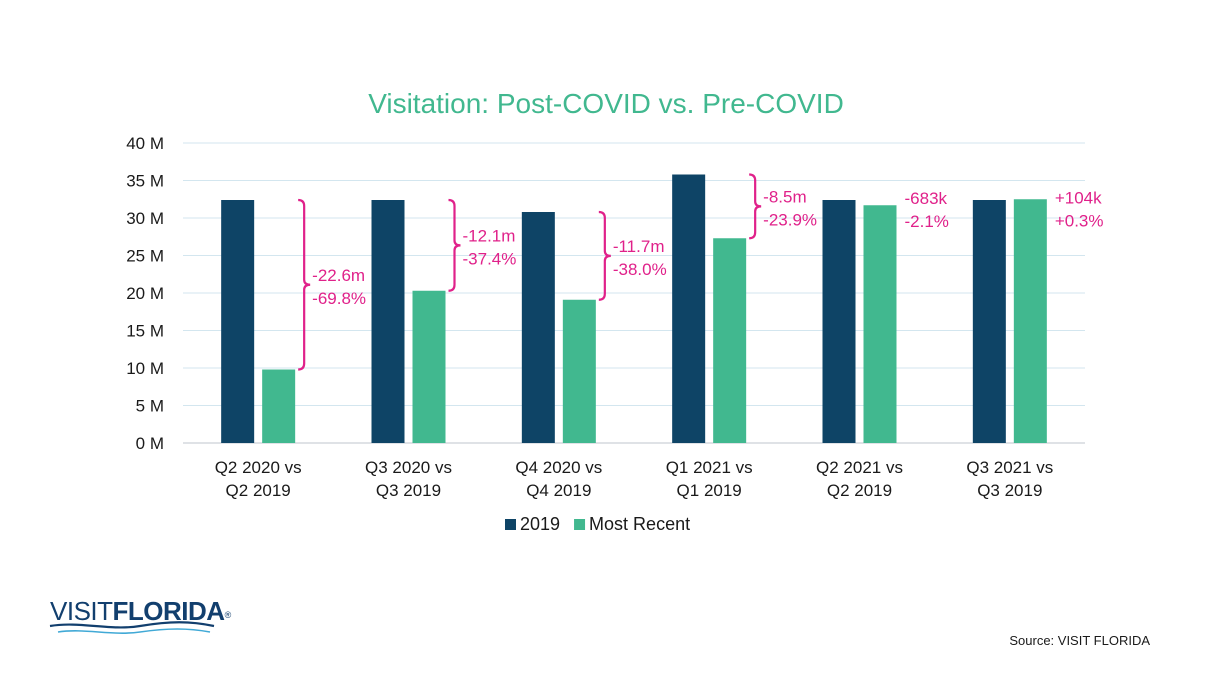 The image size is (1208, 676). I want to click on y-tick-label: 20 M, so click(145, 293).